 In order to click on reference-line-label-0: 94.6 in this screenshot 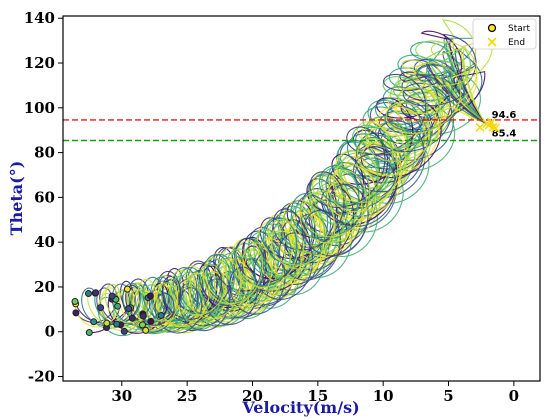, I will do `click(504, 115)`.